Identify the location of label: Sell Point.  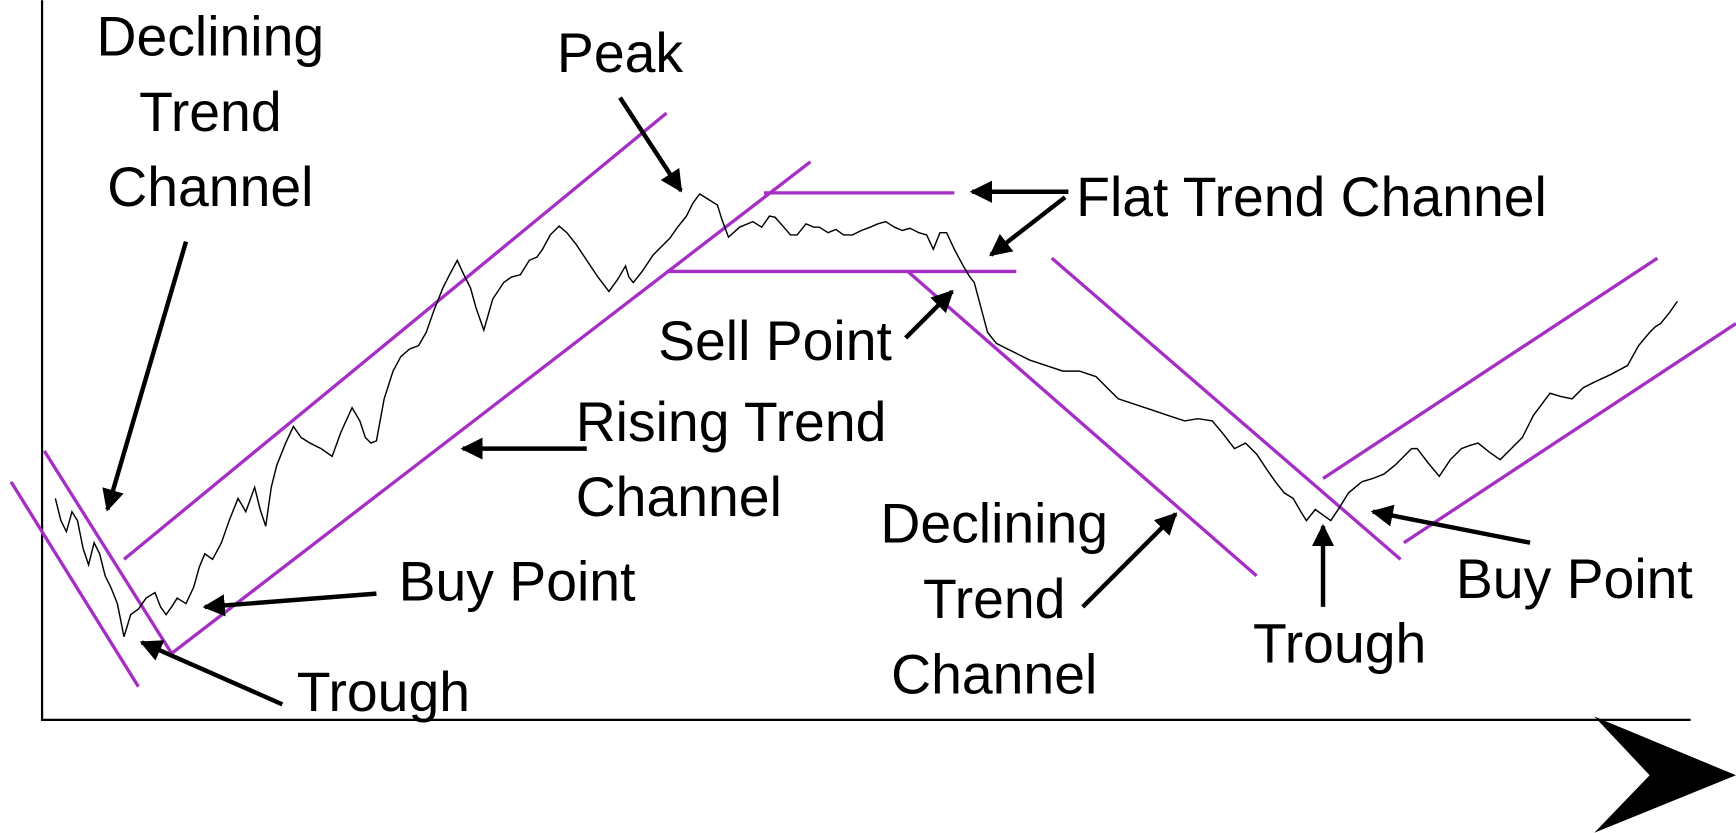
(775, 341).